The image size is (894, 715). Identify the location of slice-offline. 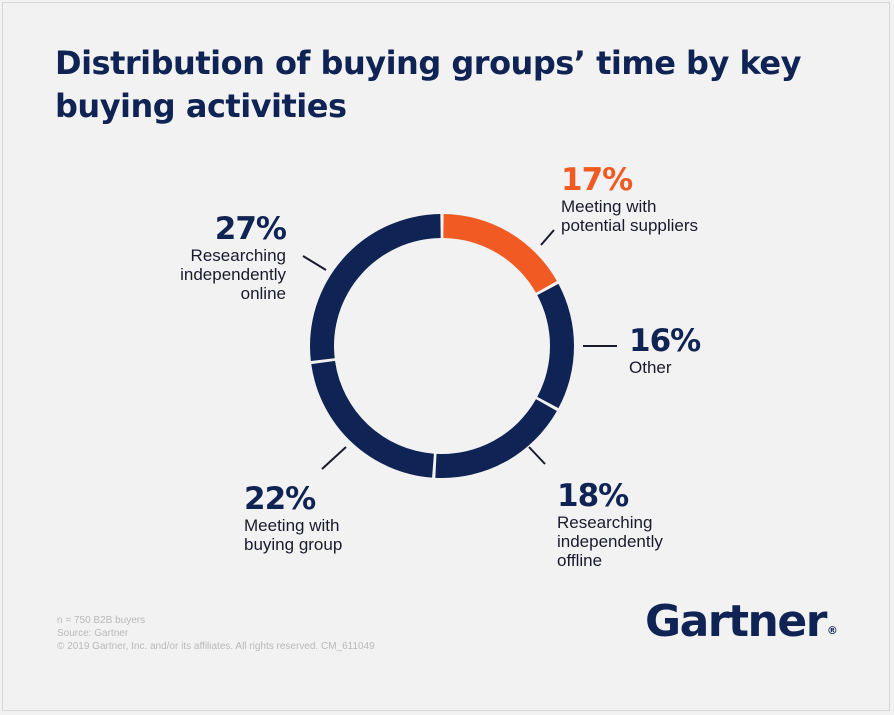
(496, 438).